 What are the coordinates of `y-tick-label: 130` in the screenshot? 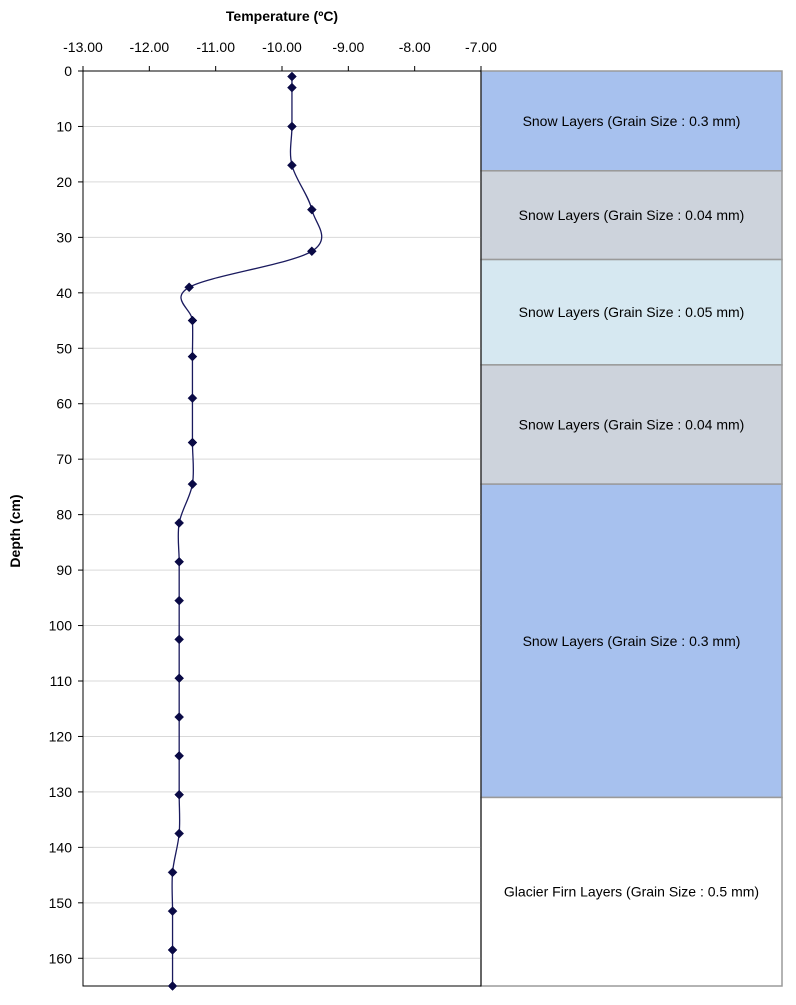 It's located at (61, 792).